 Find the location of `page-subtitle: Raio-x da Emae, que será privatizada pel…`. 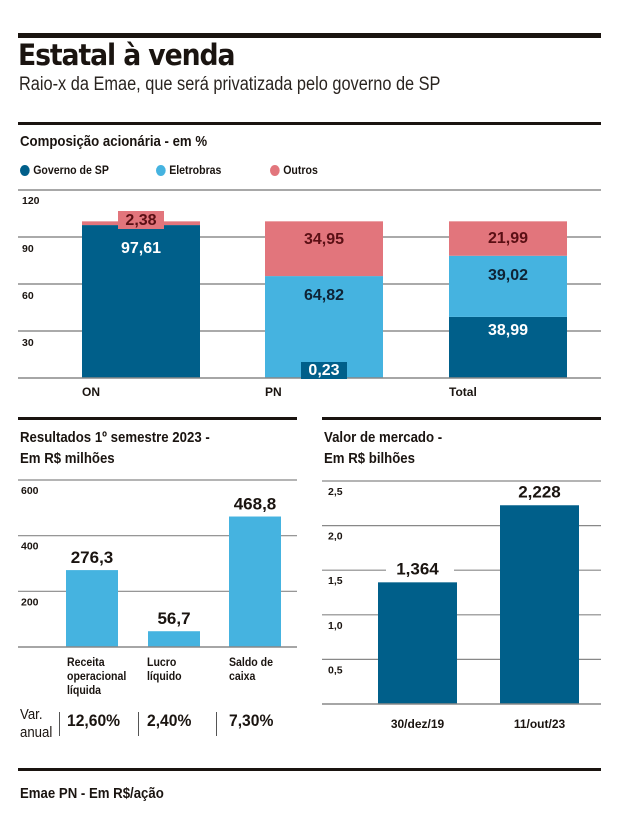

page-subtitle: Raio-x da Emae, que será privatizada pel… is located at coordinates (230, 84).